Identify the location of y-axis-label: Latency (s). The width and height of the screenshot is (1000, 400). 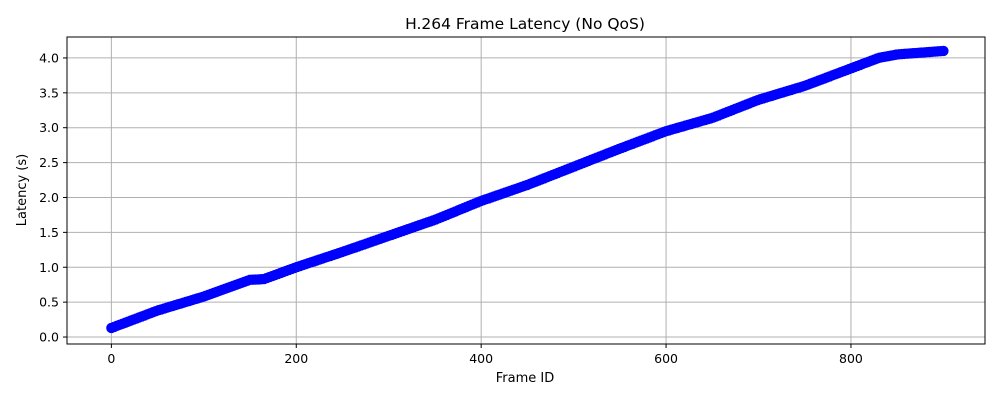
(22, 190).